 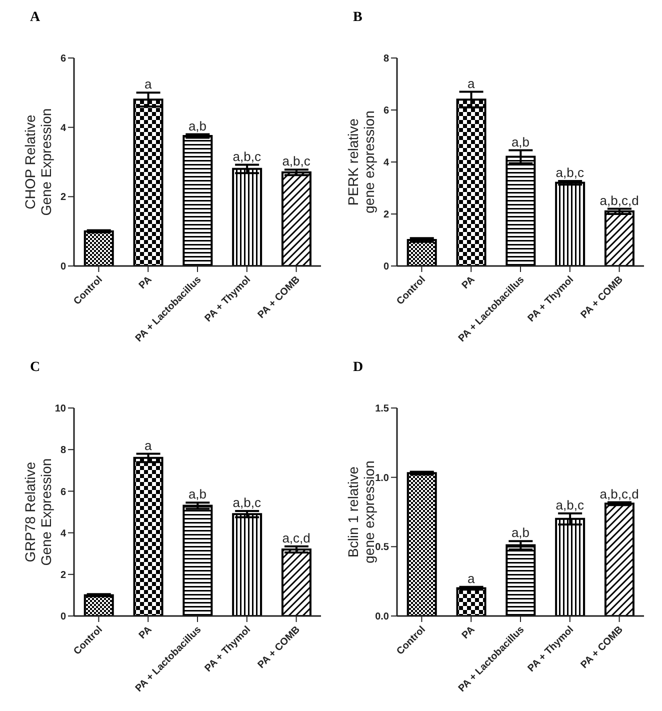 I want to click on y-tick-label: 1.5, so click(x=382, y=409).